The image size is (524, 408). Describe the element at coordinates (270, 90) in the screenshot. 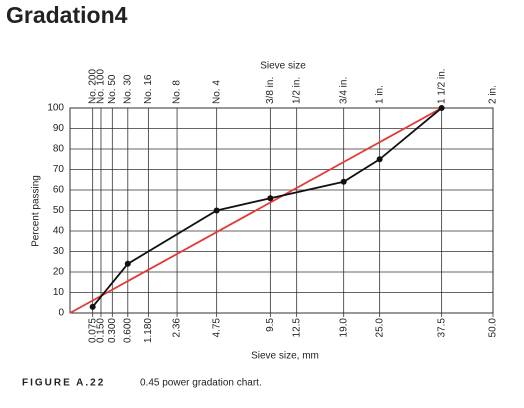

I see `top-tick-label: 3/8 in.` at that location.